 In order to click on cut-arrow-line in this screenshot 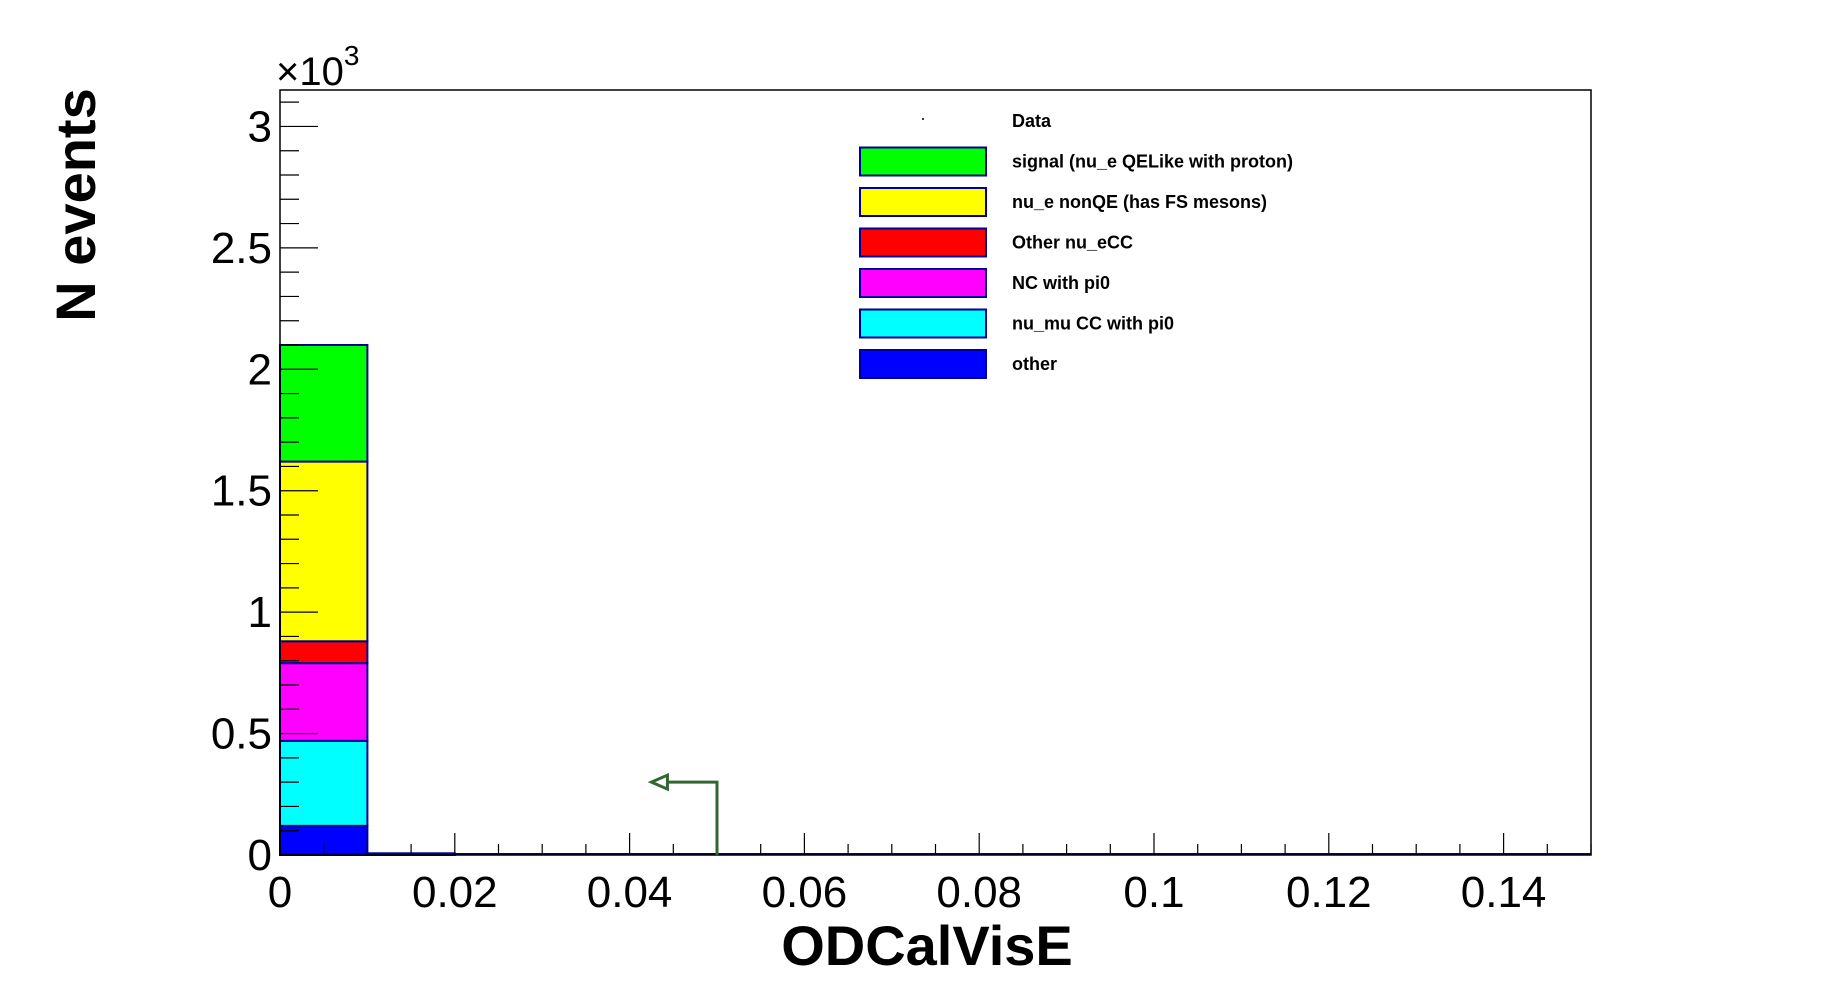, I will do `click(692, 817)`.